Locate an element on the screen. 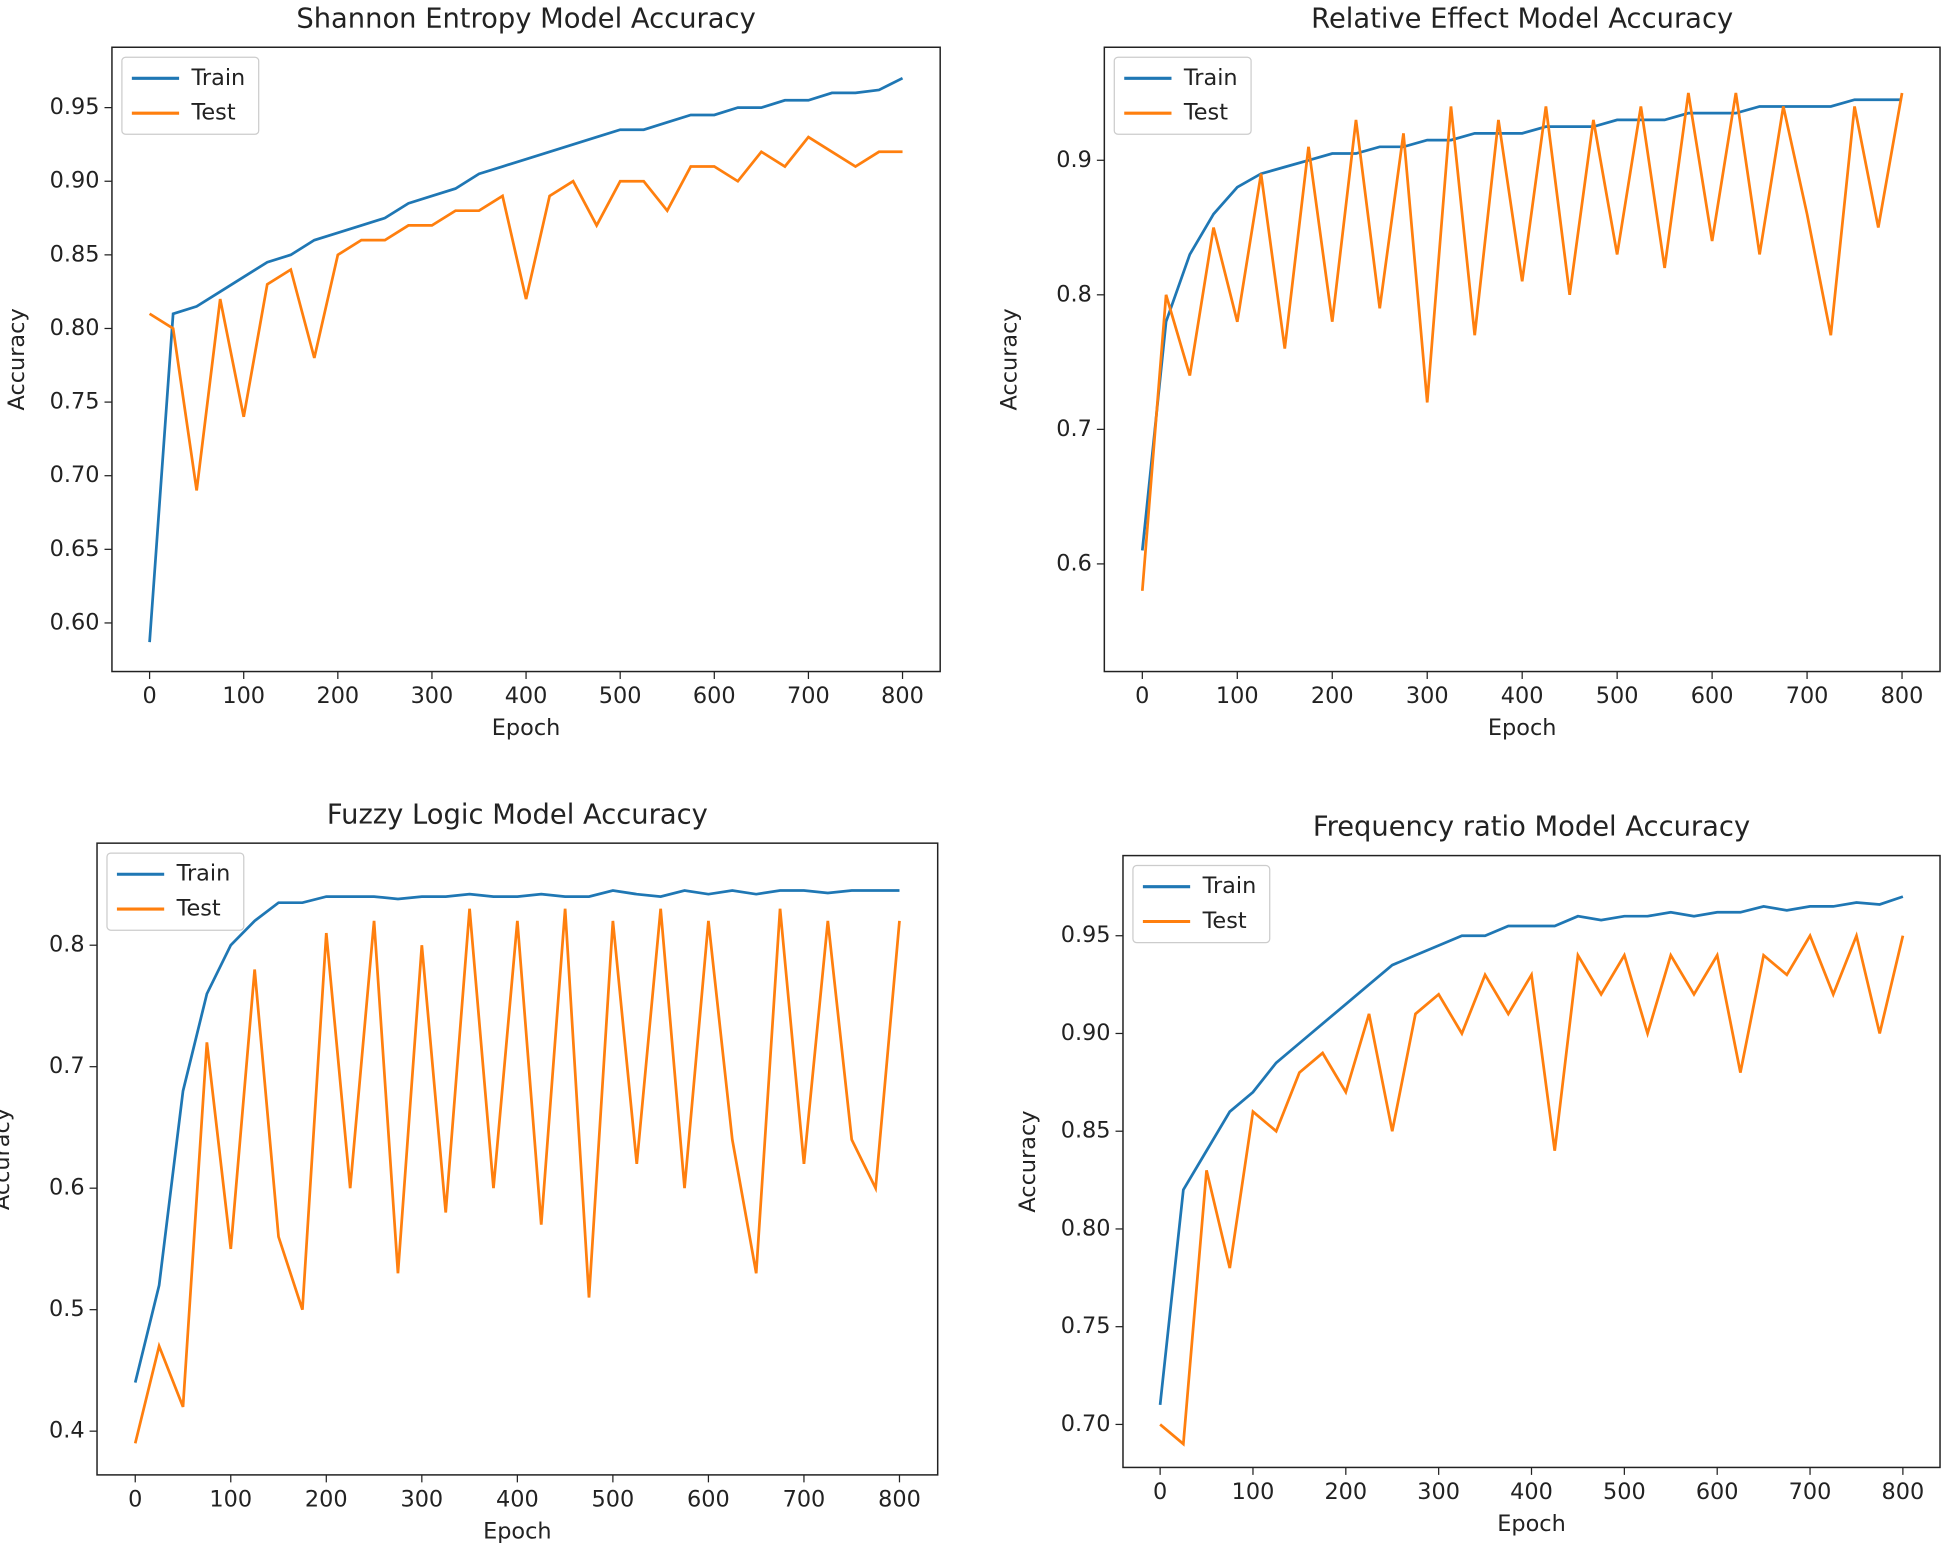 This screenshot has width=1950, height=1552. chart-title: Fuzzy Logic Model Accuracy is located at coordinates (517, 814).